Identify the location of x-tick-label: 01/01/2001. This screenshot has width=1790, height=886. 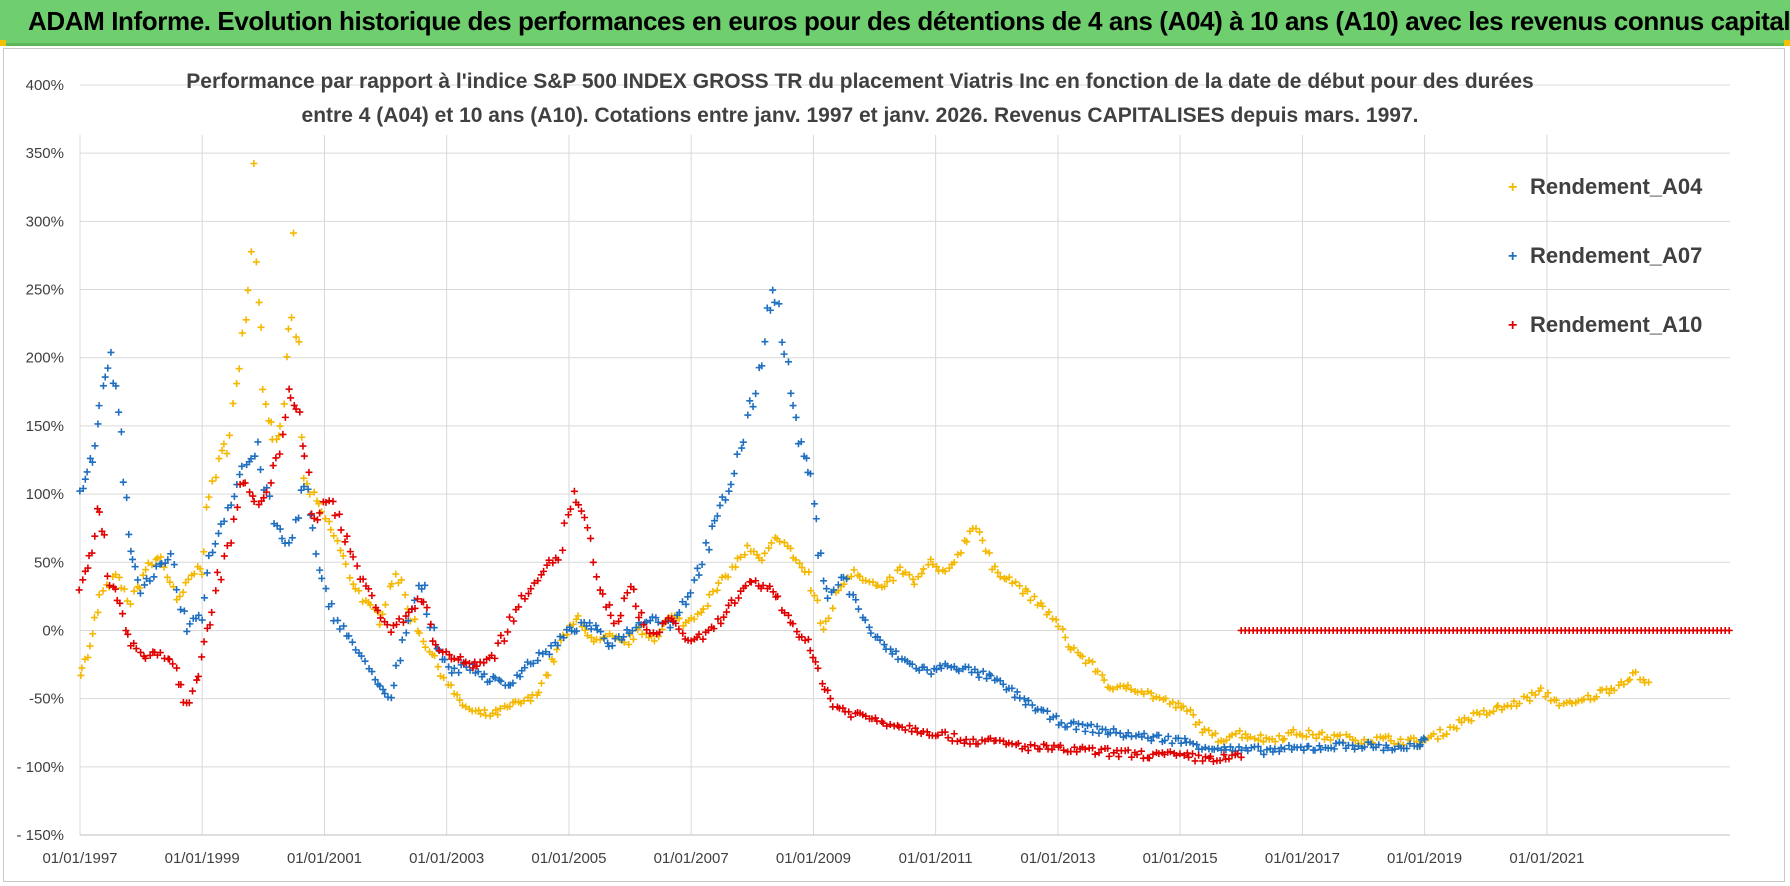
(324, 858).